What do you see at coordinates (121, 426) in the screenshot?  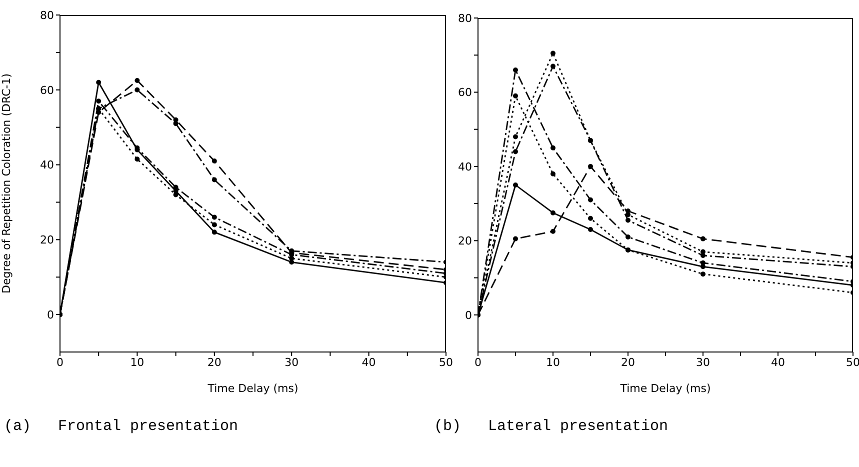 I see `text: (a) Frontal presentation` at bounding box center [121, 426].